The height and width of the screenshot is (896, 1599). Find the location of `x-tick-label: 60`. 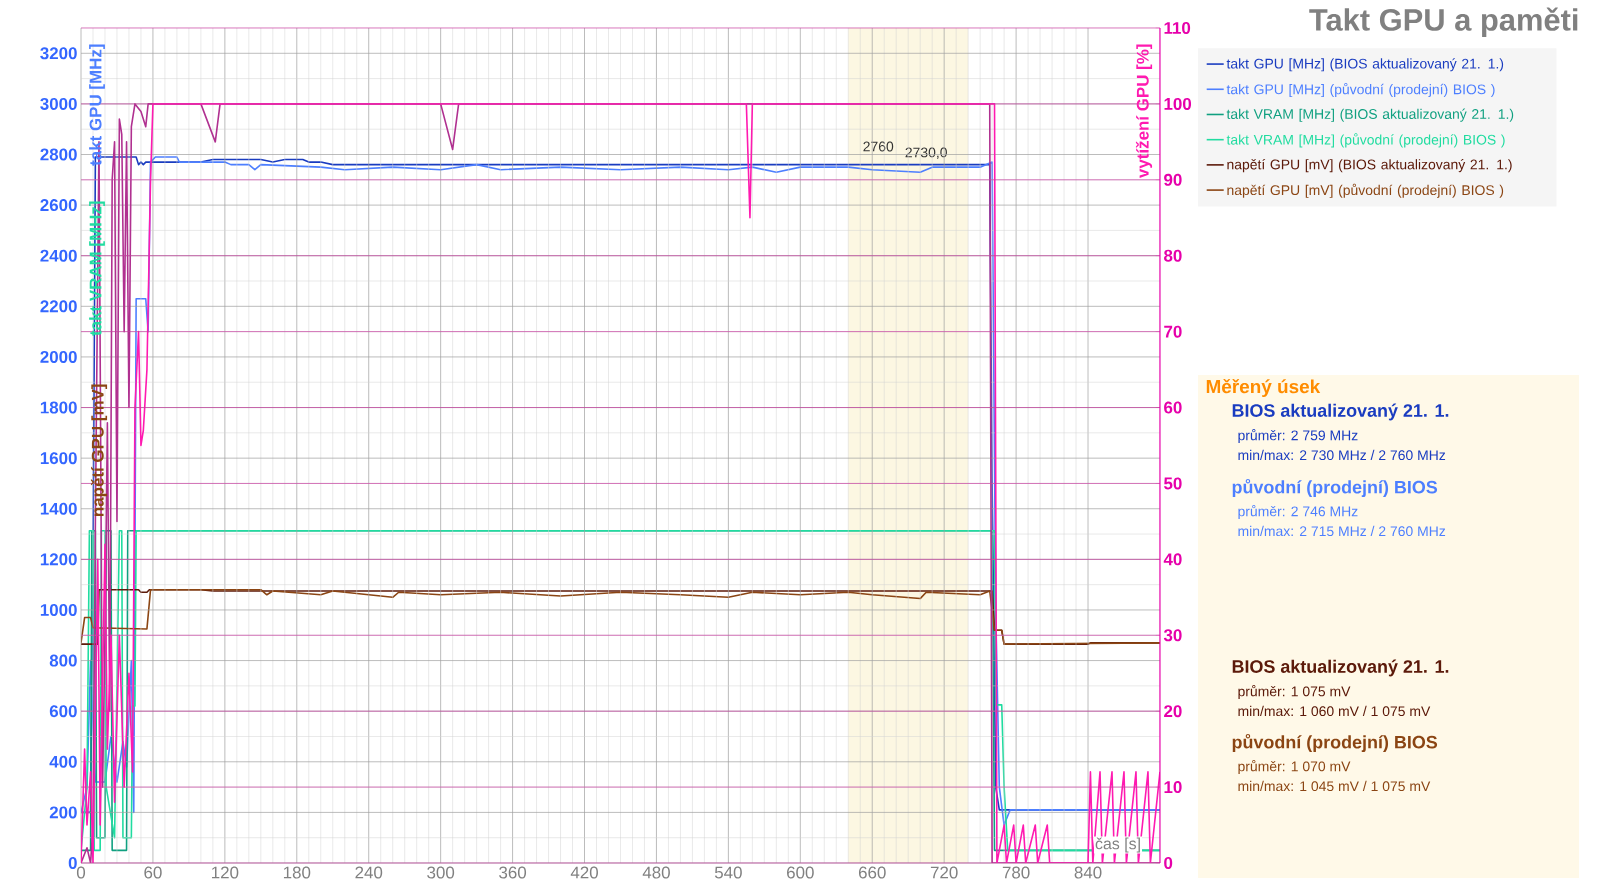

x-tick-label: 60 is located at coordinates (153, 872).